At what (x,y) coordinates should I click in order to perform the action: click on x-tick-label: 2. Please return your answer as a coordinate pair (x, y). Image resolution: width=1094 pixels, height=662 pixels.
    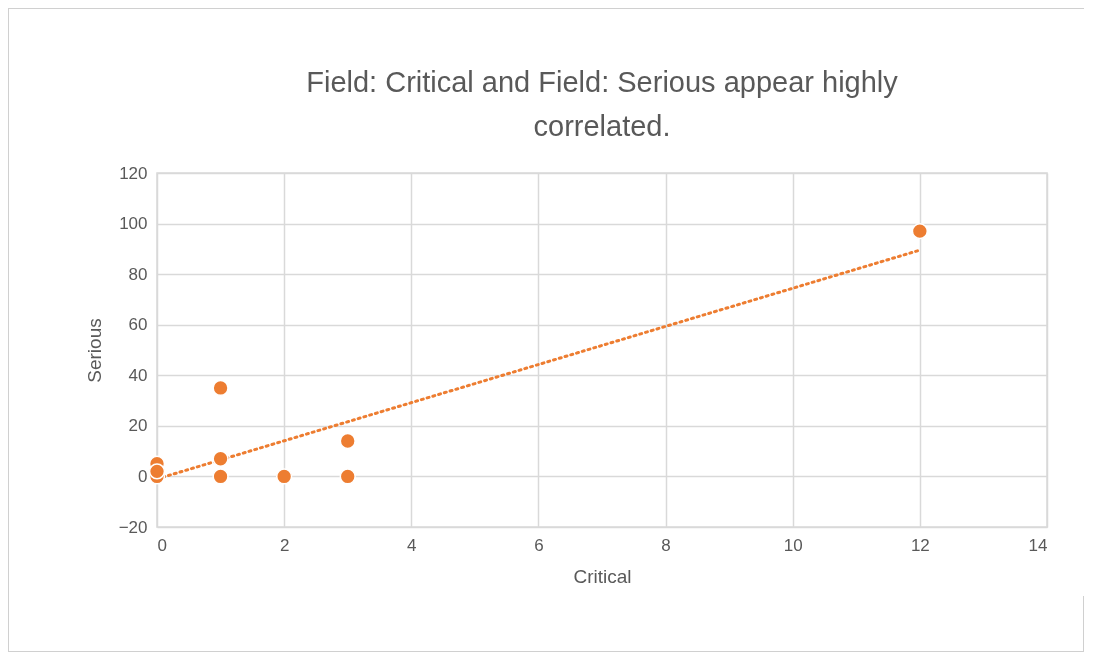
    Looking at the image, I should click on (284, 545).